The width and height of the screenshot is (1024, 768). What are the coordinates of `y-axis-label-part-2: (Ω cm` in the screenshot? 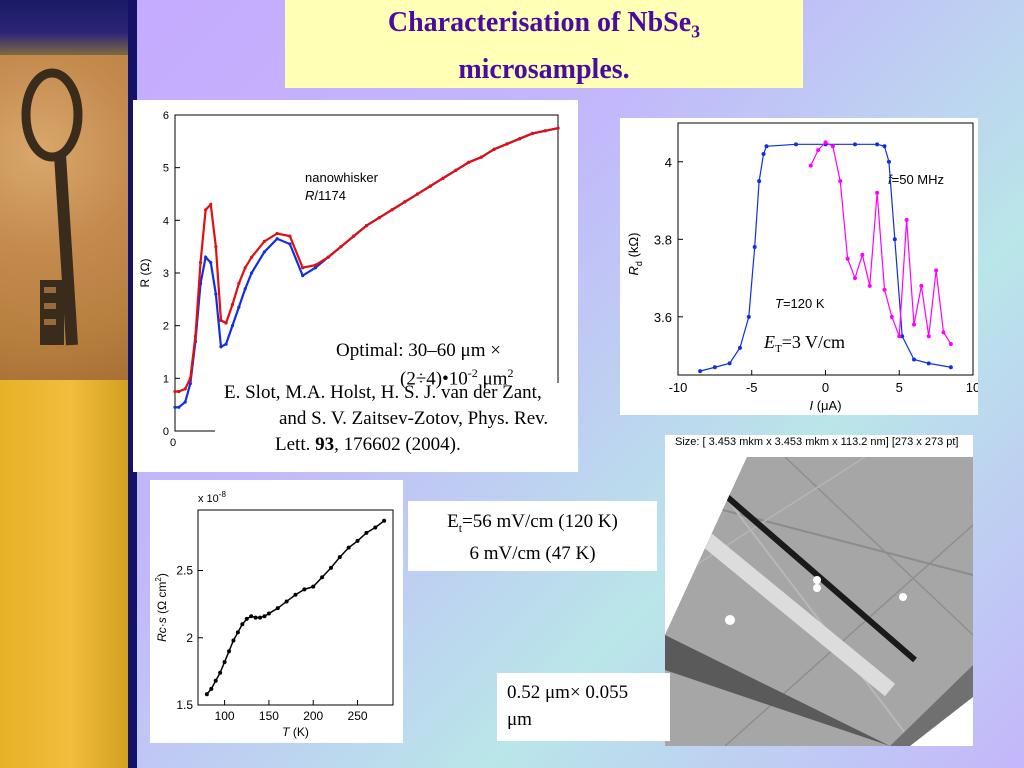 It's located at (162, 600).